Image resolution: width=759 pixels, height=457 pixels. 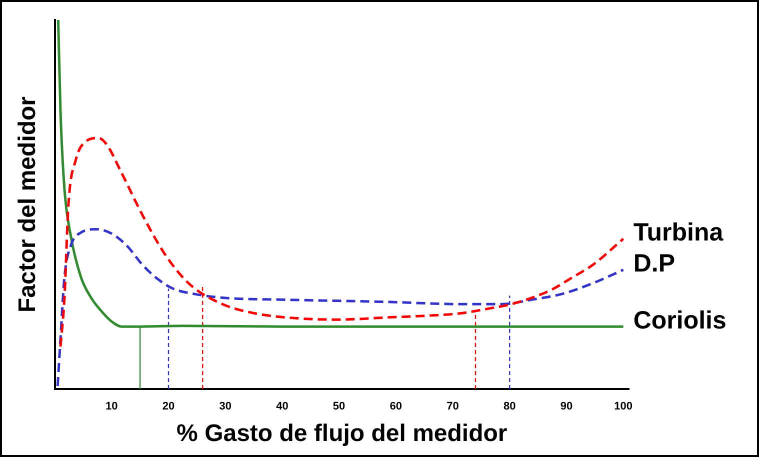 What do you see at coordinates (112, 406) in the screenshot?
I see `x-tick-label: 10` at bounding box center [112, 406].